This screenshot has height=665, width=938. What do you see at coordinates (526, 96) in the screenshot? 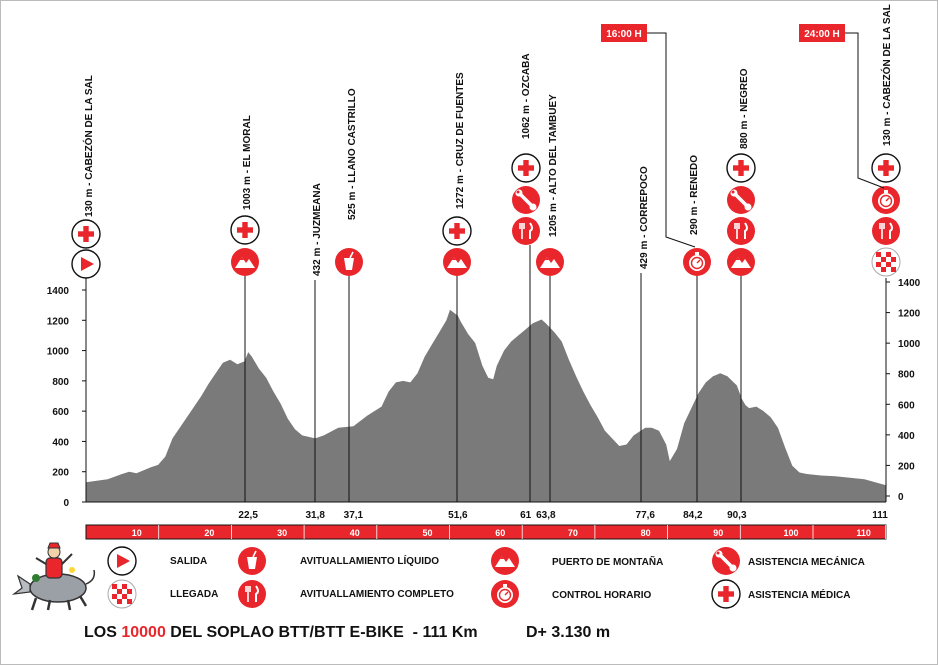
I see `waypoint-label: 1062 m - OZCABA` at bounding box center [526, 96].